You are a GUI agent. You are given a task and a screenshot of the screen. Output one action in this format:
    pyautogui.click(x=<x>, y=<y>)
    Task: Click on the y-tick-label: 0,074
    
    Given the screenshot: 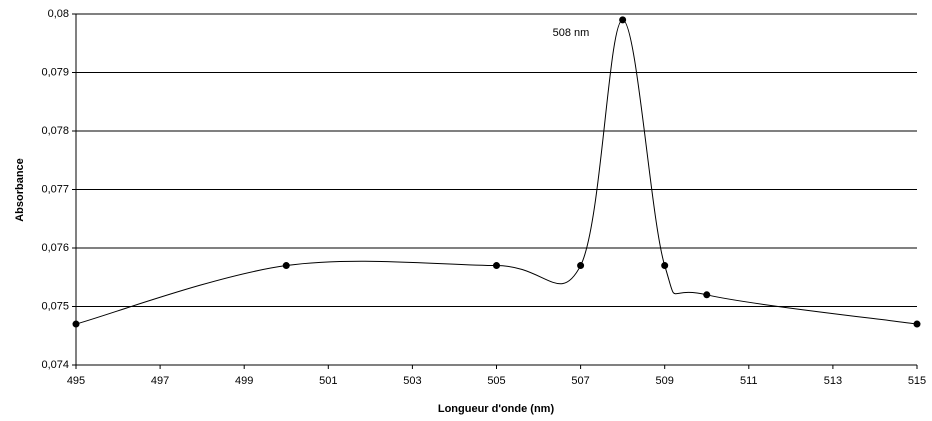 What is the action you would take?
    pyautogui.click(x=55, y=365)
    